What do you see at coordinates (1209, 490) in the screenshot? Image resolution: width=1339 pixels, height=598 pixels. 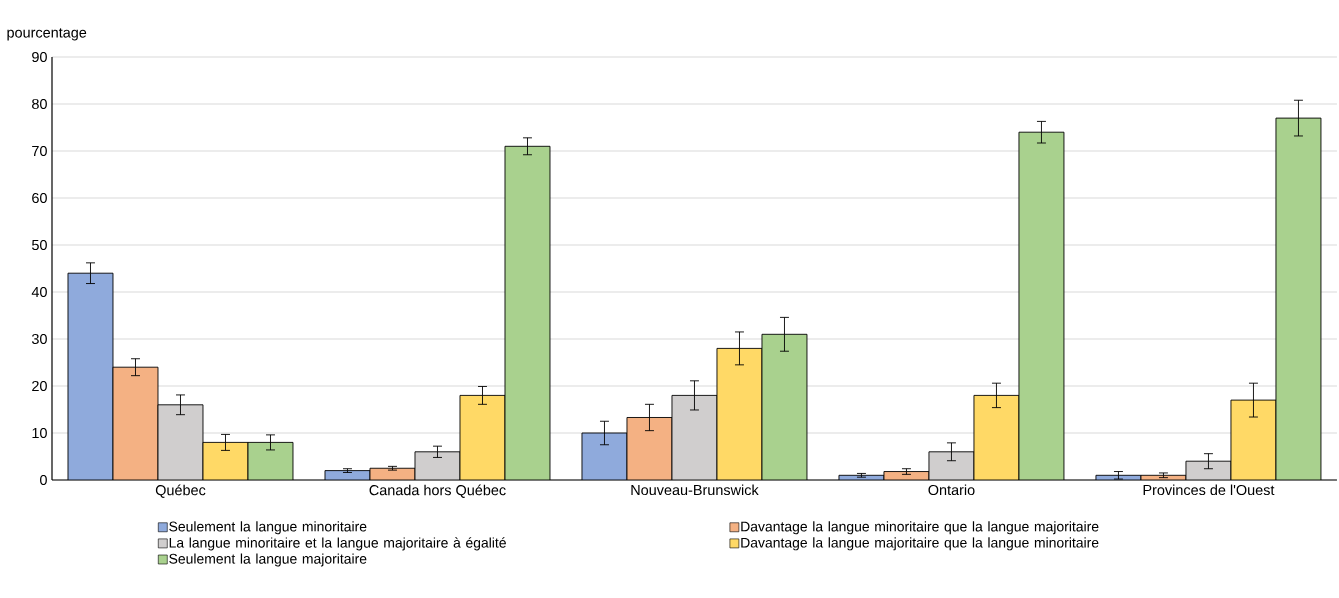 I see `x-tick-label: Provinces de l'Ouest` at bounding box center [1209, 490].